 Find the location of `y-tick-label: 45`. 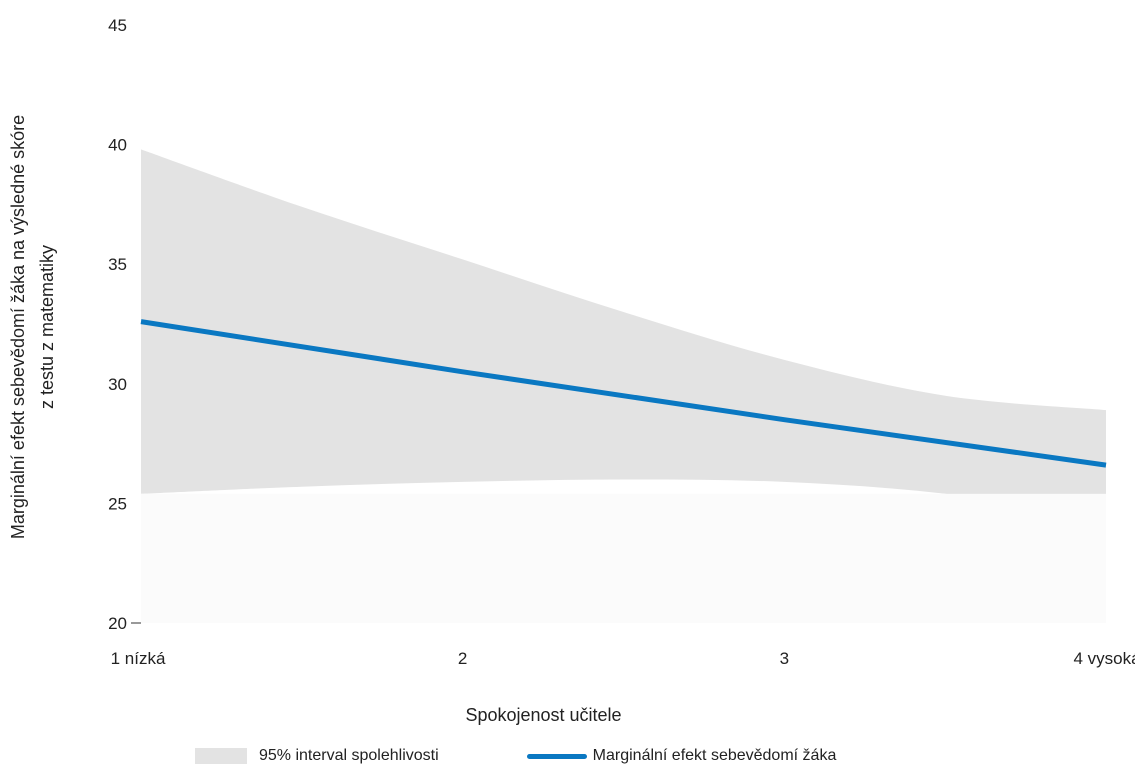

y-tick-label: 45 is located at coordinates (117, 25).